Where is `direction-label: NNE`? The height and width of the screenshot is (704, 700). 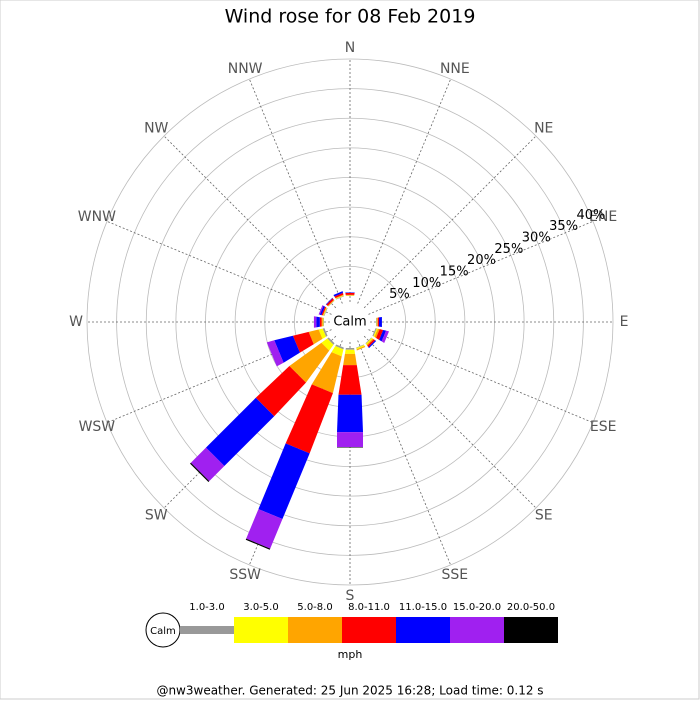 direction-label: NNE is located at coordinates (455, 69).